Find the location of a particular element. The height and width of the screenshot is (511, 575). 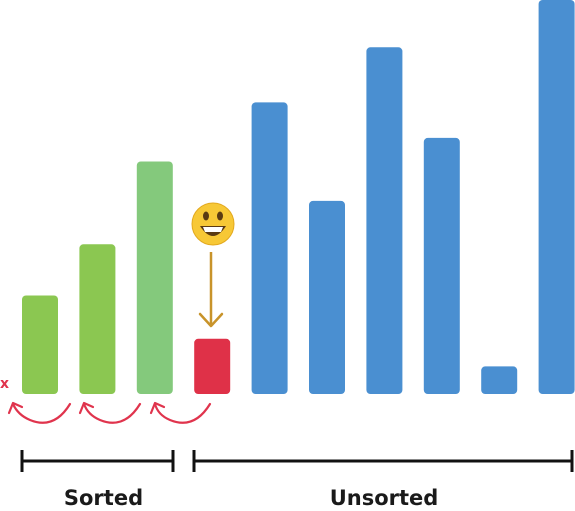

sorted-label: Sorted is located at coordinates (103, 498).